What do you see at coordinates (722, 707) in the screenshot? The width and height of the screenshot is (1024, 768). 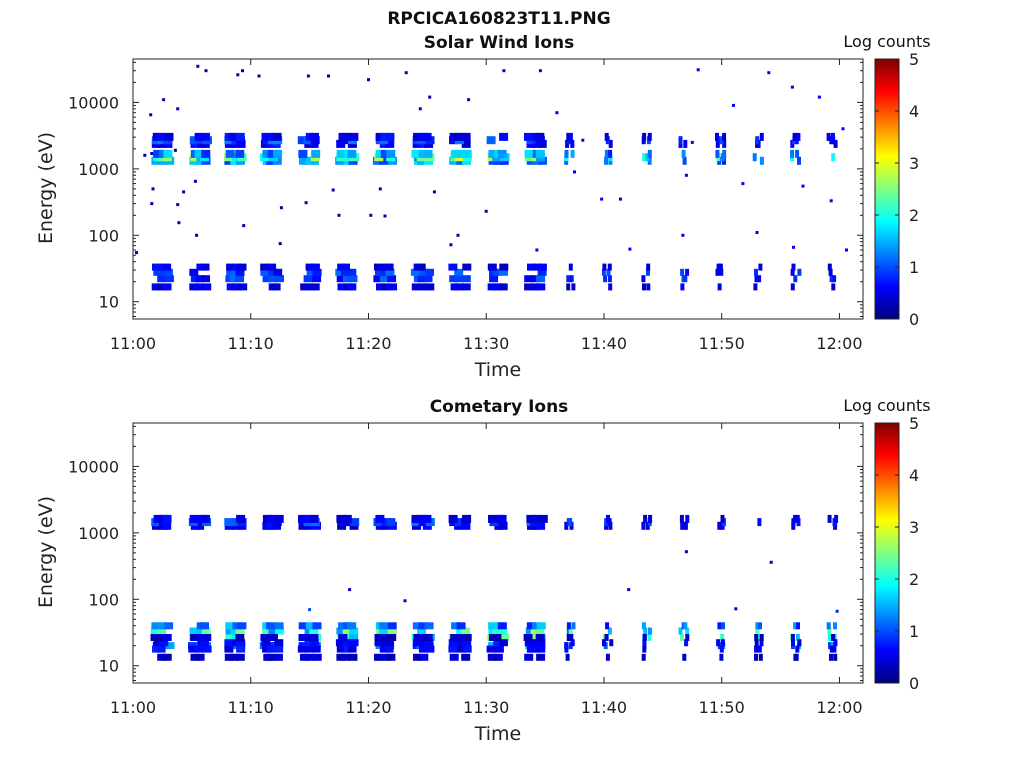 I see `x-tick-label: 11:50` at bounding box center [722, 707].